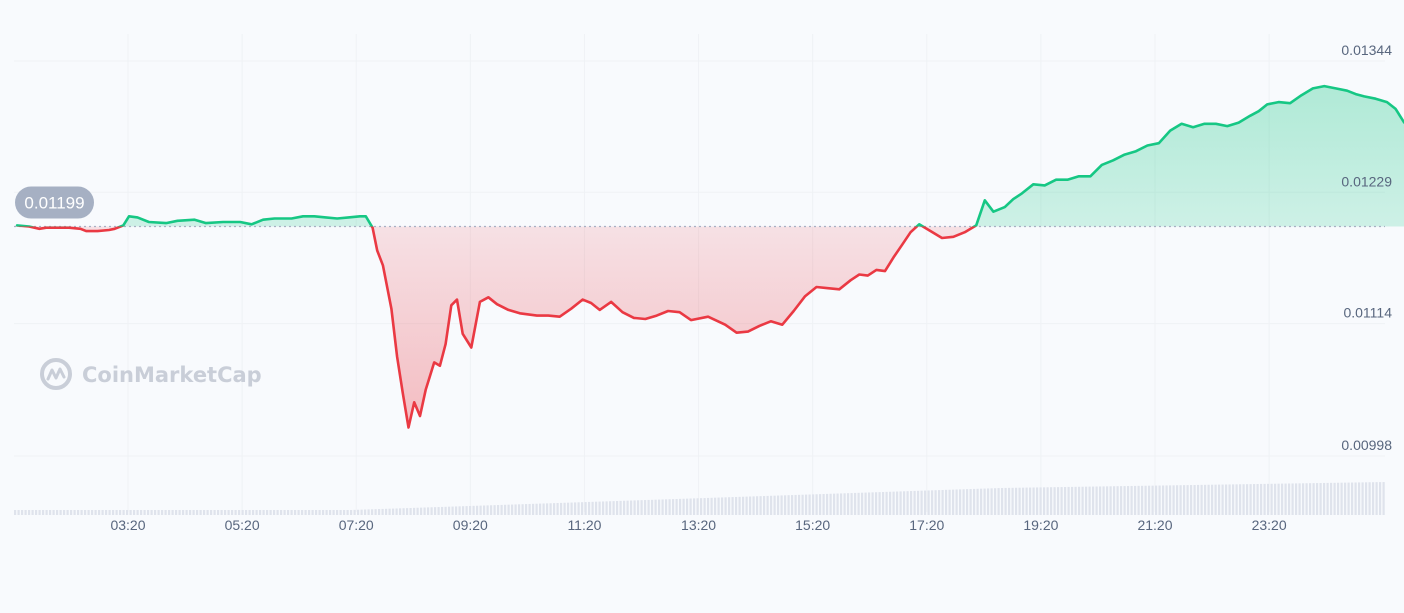 The image size is (1404, 613). Describe the element at coordinates (356, 525) in the screenshot. I see `x-tick-label: 07:20` at that location.